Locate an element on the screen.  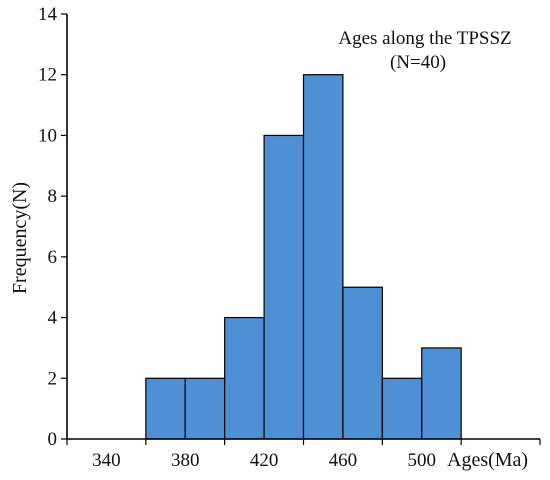
x-ticks-group: 340 380 420 460 500 is located at coordinates (303, 455).